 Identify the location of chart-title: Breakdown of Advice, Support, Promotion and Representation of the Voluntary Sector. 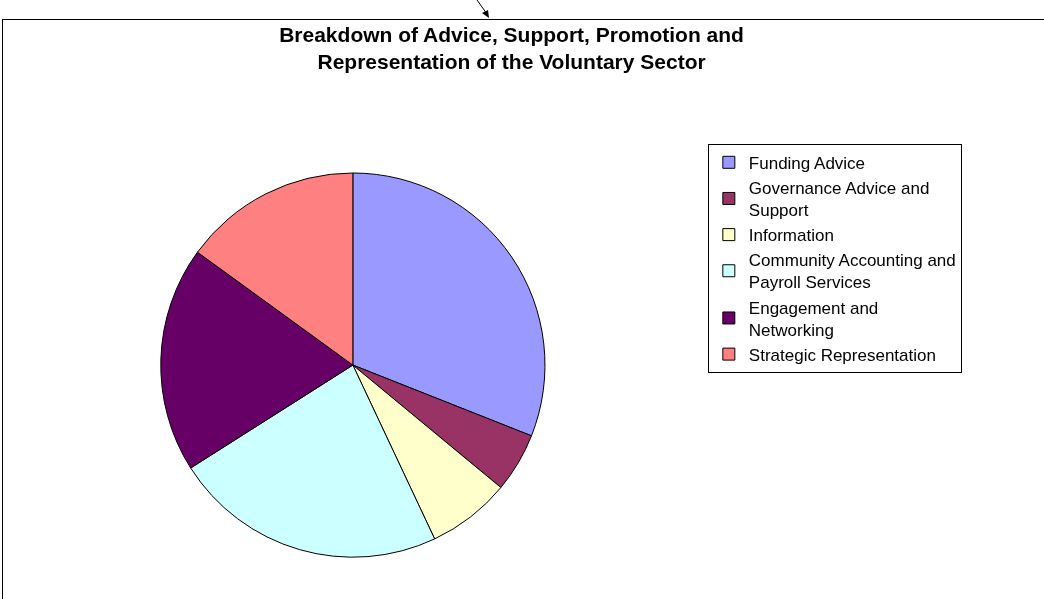
(511, 48).